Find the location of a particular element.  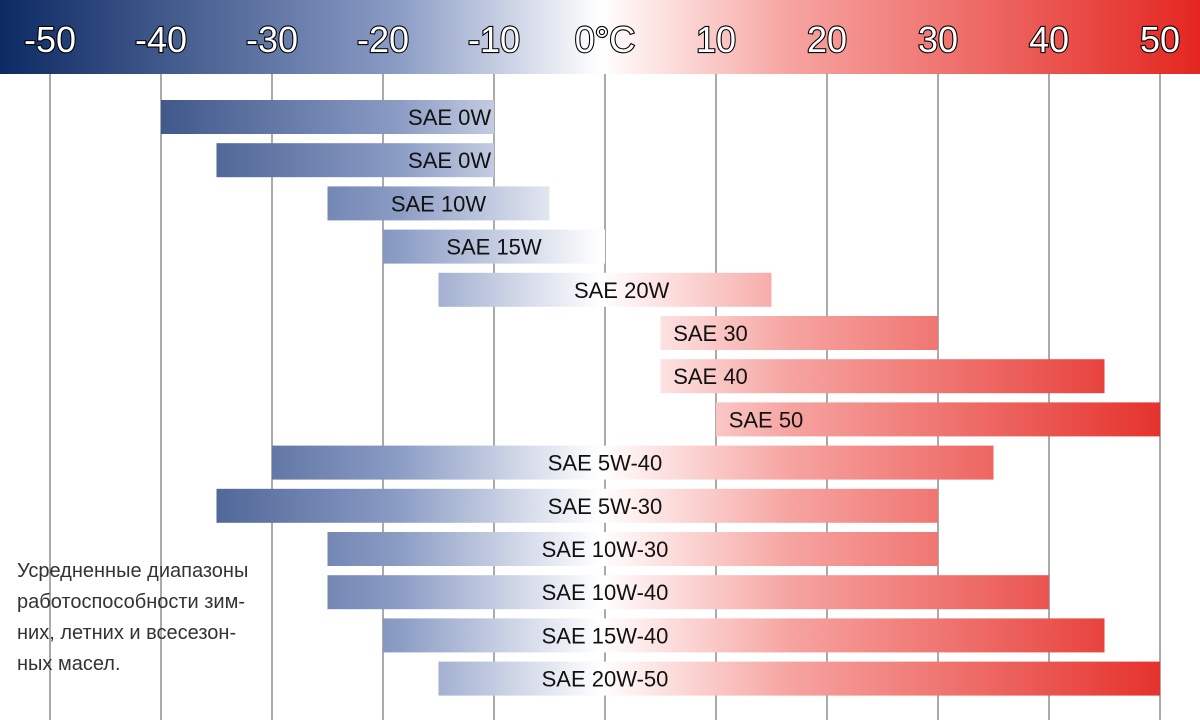

bar-label: SAE 5W-30 is located at coordinates (605, 506).